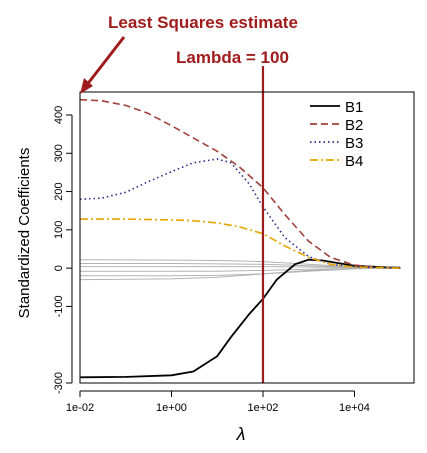  What do you see at coordinates (203, 22) in the screenshot?
I see `least-squares-annotation: Least Squares estimate` at bounding box center [203, 22].